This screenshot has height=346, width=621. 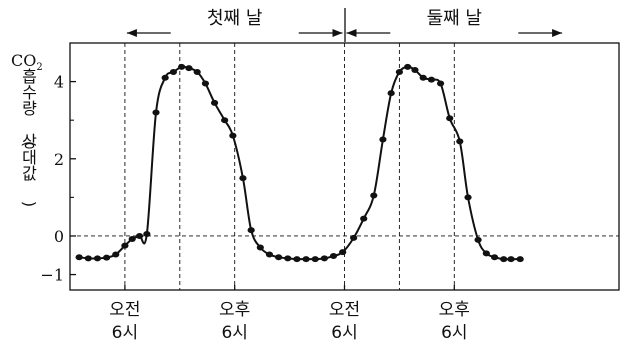 What do you see at coordinates (344, 25) in the screenshot?
I see `period-header: 첫째 날 둘째 날` at bounding box center [344, 25].